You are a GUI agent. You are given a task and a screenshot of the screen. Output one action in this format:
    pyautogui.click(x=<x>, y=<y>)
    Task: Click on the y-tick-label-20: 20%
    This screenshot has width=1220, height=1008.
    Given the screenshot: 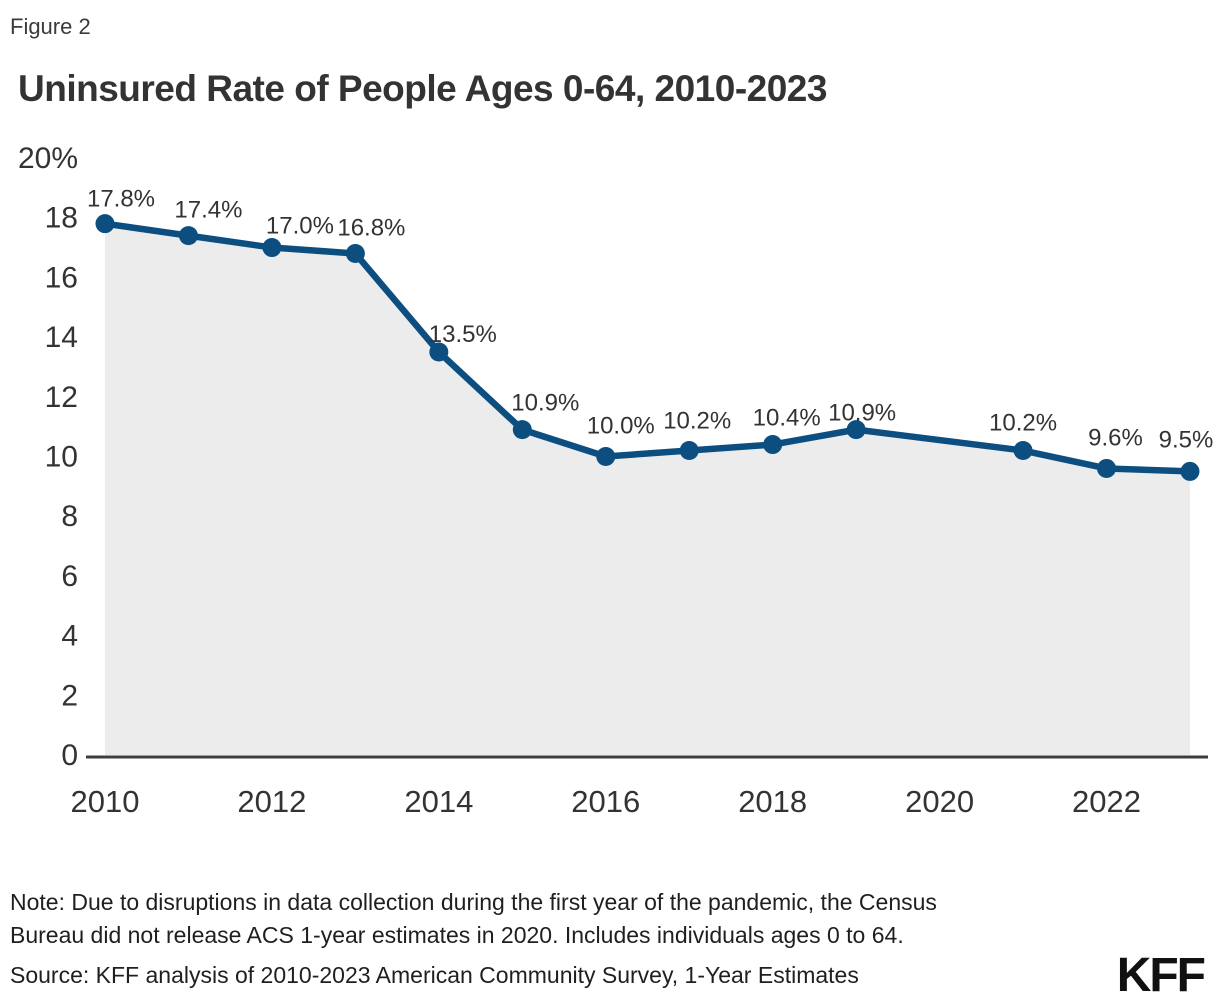 What is the action you would take?
    pyautogui.click(x=48, y=158)
    